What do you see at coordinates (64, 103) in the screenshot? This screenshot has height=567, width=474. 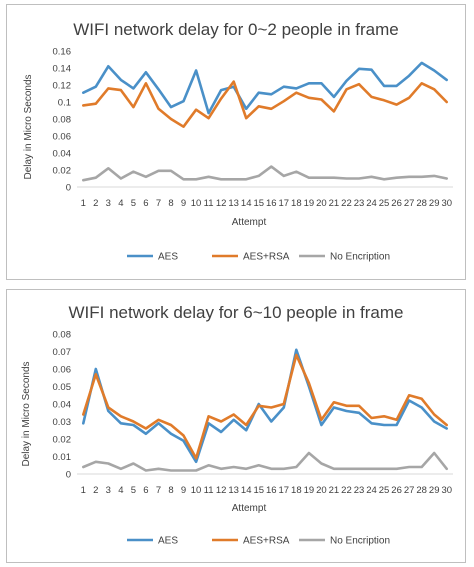 I see `y-tick-label: 0.1` at bounding box center [64, 103].